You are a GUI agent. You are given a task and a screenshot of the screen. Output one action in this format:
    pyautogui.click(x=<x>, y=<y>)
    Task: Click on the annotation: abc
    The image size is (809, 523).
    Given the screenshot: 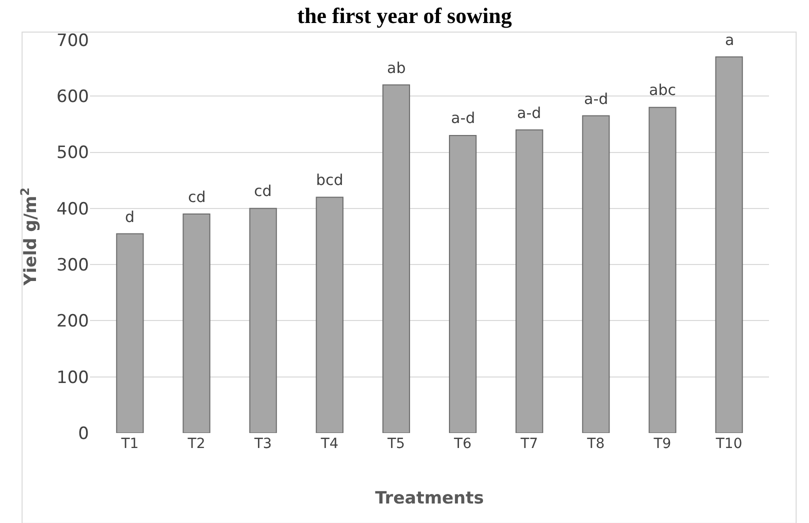 What is the action you would take?
    pyautogui.click(x=662, y=90)
    